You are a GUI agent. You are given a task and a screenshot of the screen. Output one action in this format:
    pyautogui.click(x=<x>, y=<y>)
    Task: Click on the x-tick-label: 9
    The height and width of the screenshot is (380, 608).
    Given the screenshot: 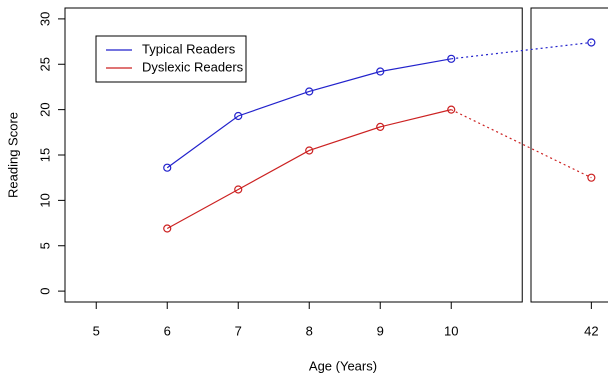 What is the action you would take?
    pyautogui.click(x=380, y=330)
    